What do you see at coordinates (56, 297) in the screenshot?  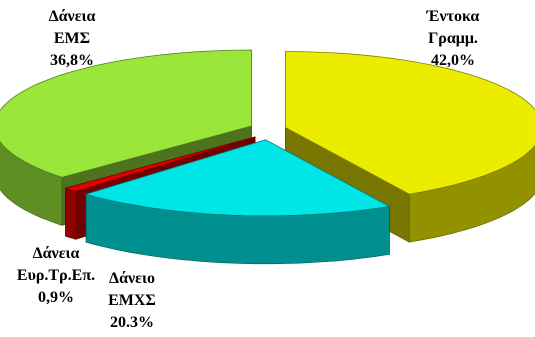 I see `slice-percent: 0,9%` at bounding box center [56, 297].